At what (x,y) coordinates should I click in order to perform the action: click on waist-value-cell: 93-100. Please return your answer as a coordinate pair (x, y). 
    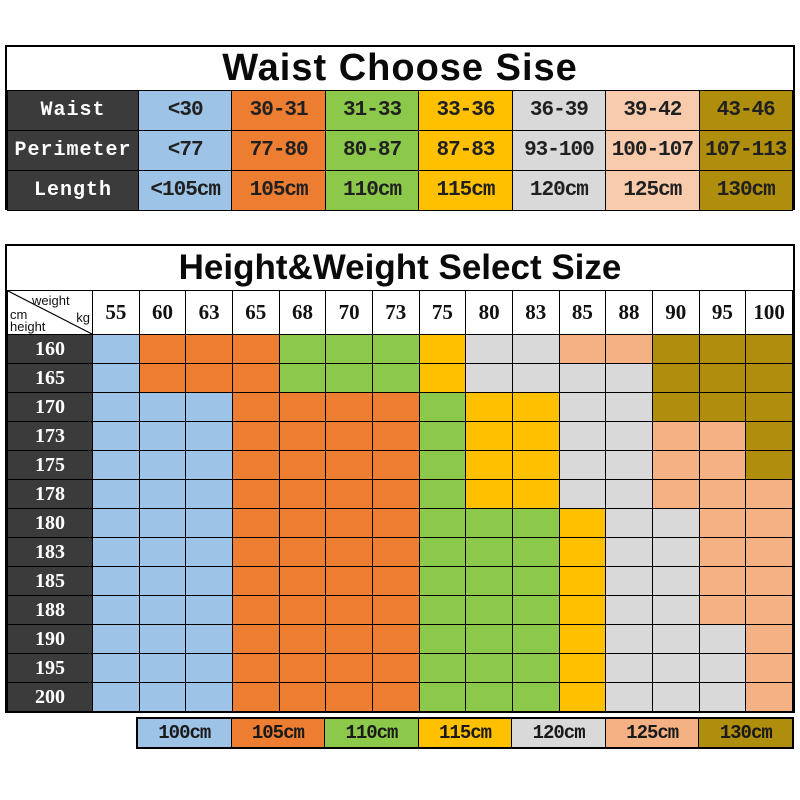
    Looking at the image, I should click on (559, 150).